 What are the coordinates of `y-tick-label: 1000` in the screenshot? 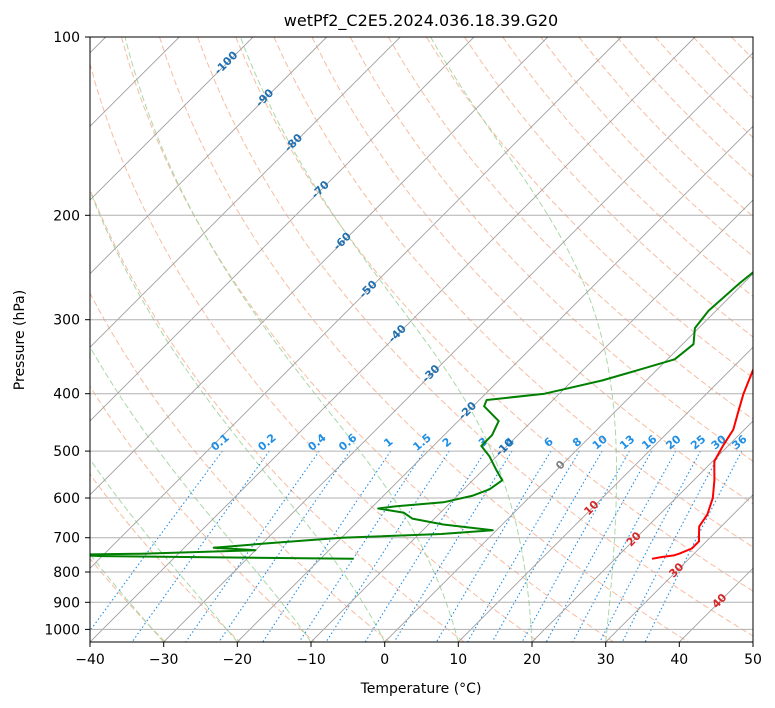 It's located at (62, 630).